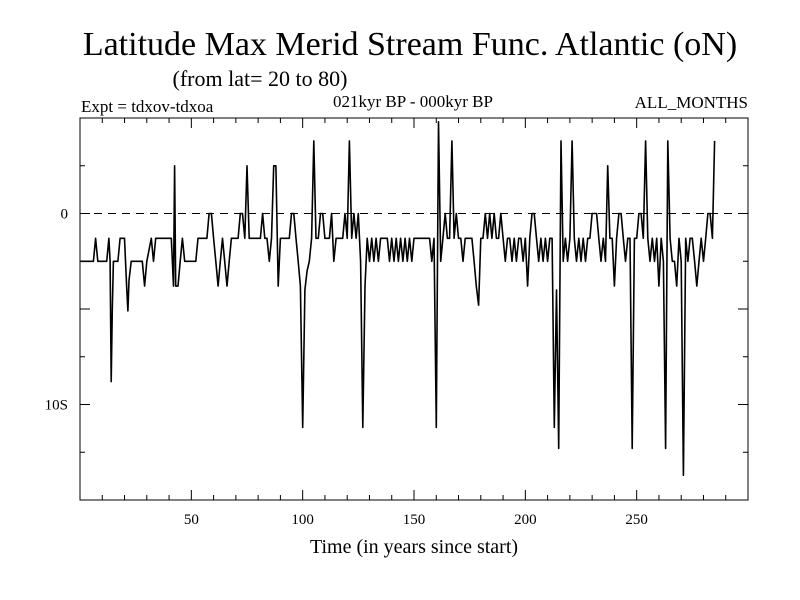 This screenshot has height=600, width=800. What do you see at coordinates (636, 520) in the screenshot?
I see `x-tick-label: 250` at bounding box center [636, 520].